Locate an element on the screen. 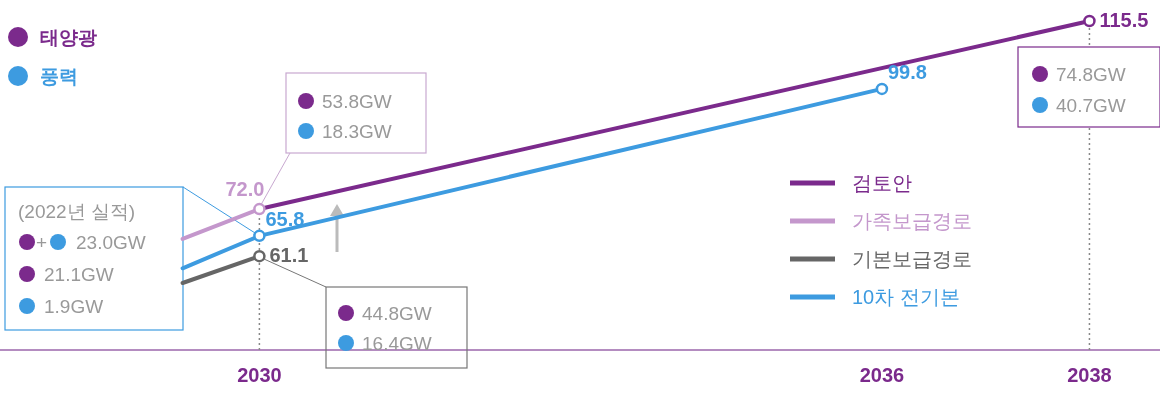 This screenshot has width=1160, height=394. annotation: 18.3GW is located at coordinates (357, 131).